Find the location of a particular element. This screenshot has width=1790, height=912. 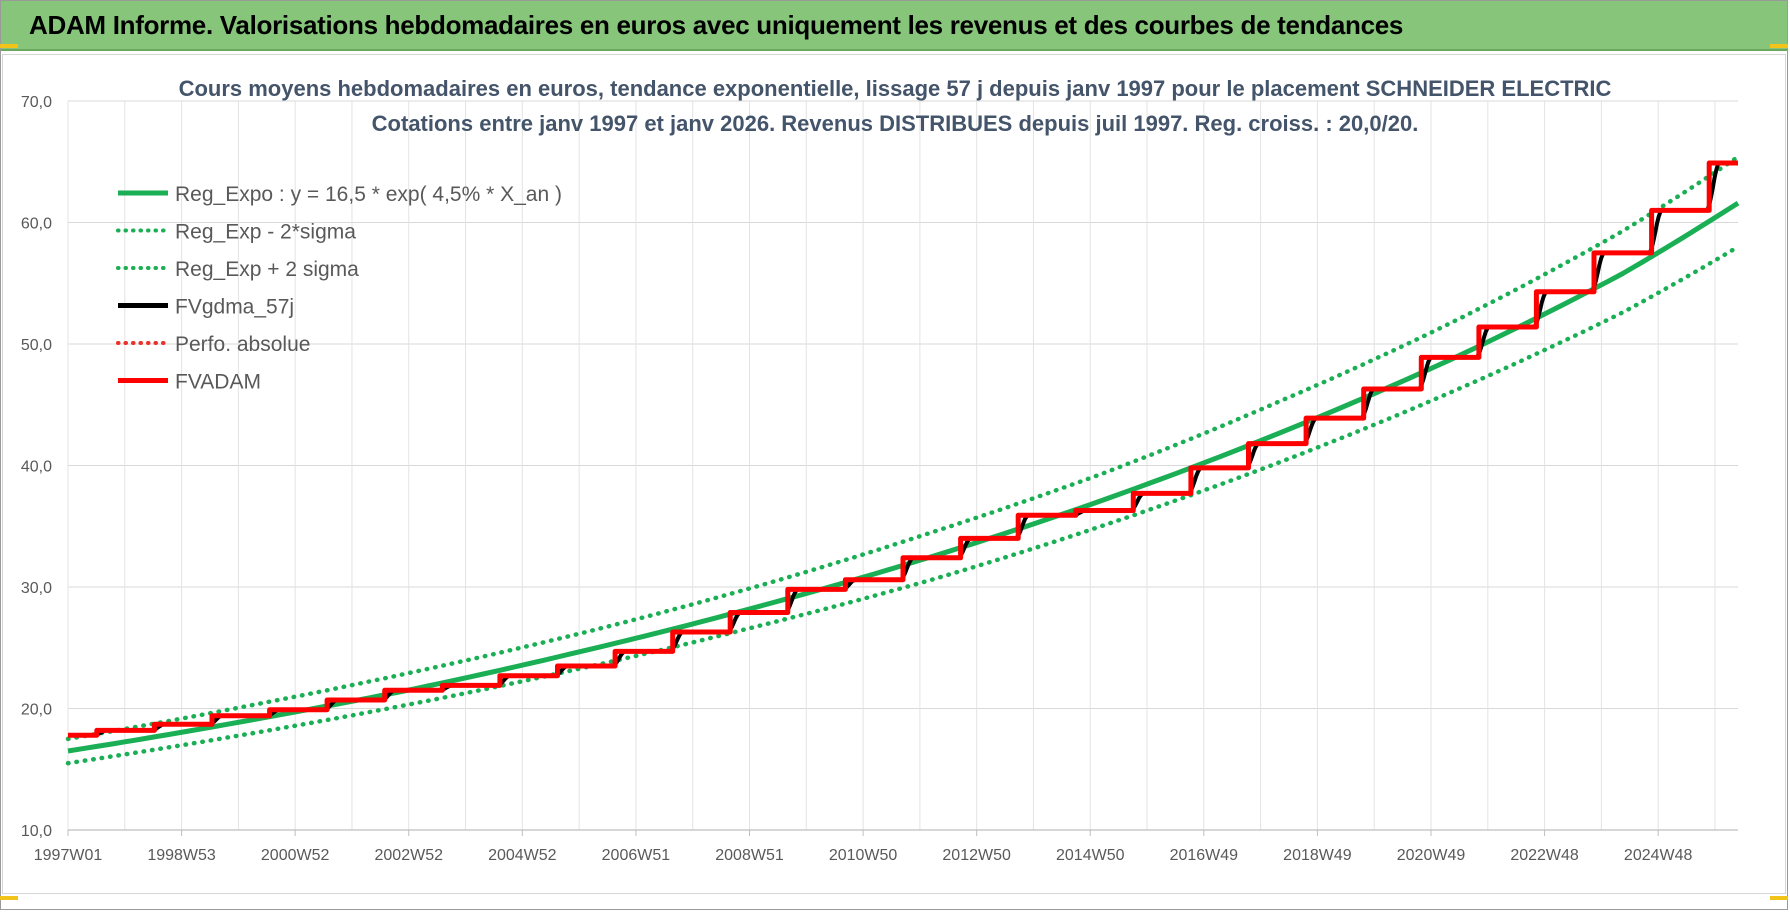

legend-label-3: FVgdma_57j is located at coordinates (234, 307).